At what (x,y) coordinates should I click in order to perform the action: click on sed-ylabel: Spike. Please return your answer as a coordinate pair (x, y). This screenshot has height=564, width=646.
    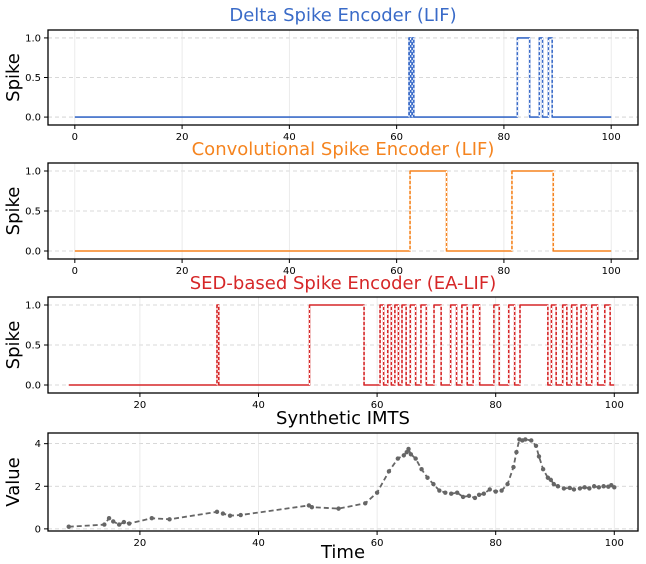
    Looking at the image, I should click on (13, 345).